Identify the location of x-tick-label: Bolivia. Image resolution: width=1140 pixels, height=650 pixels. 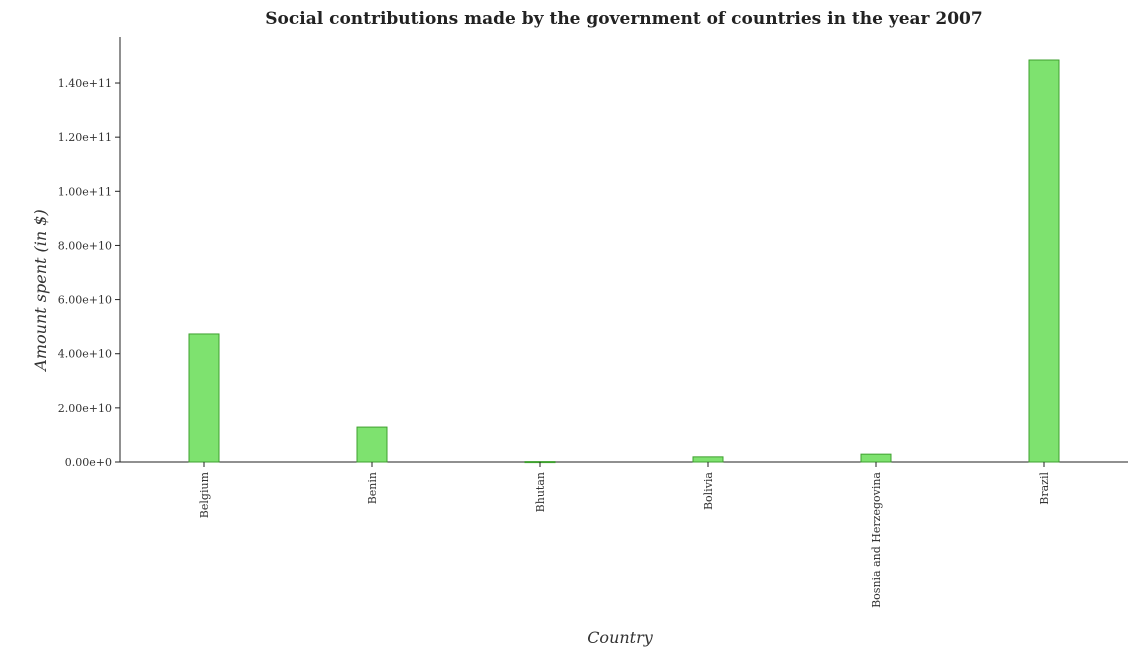
(708, 491).